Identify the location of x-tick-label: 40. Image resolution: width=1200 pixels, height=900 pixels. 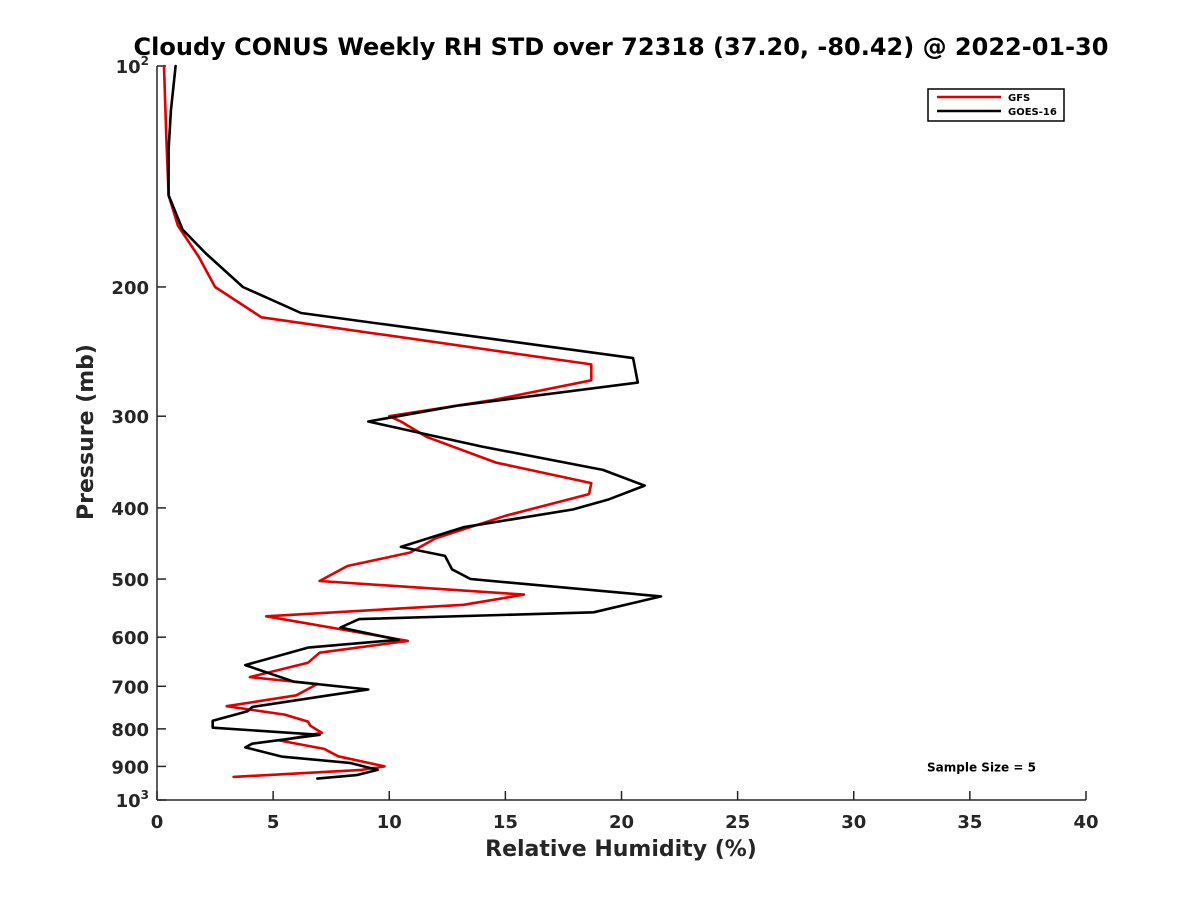
(1085, 822).